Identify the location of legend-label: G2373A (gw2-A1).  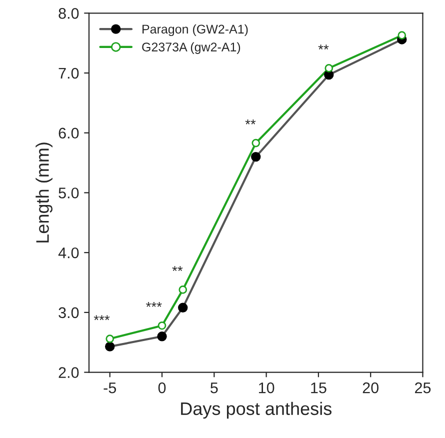
(191, 48).